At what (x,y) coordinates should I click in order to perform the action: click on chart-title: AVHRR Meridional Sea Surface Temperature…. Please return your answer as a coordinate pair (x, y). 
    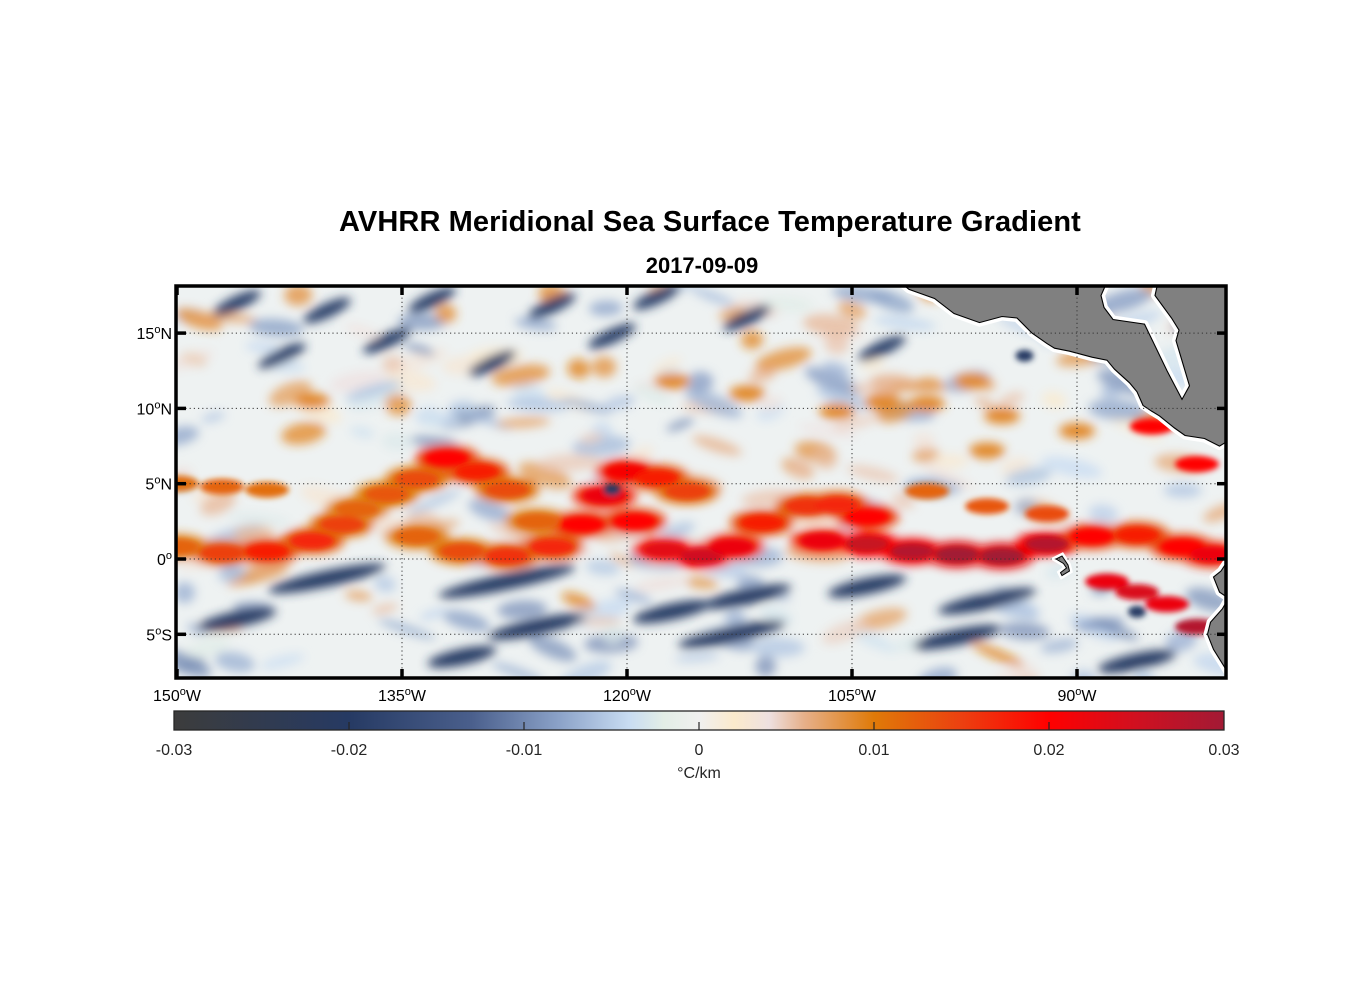
    Looking at the image, I should click on (710, 222).